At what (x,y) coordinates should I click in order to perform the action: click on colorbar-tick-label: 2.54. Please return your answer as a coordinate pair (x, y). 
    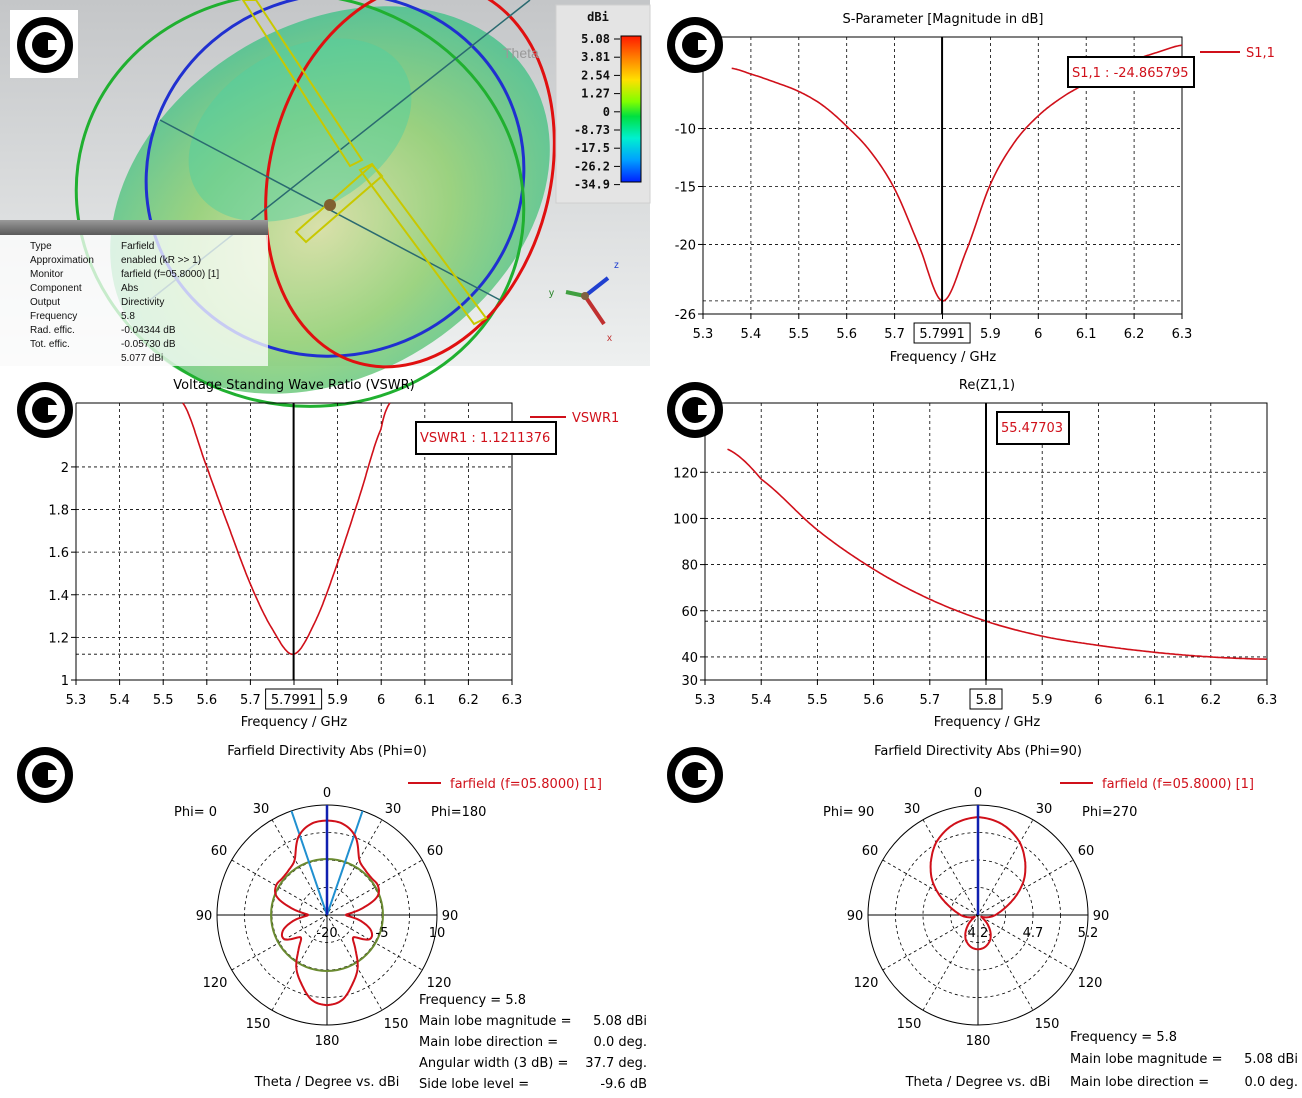
    Looking at the image, I should click on (595, 75).